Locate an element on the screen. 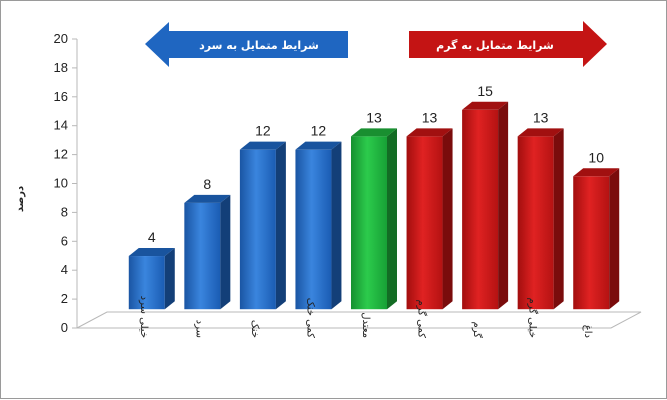  y-tick-label: 8 is located at coordinates (64, 211).